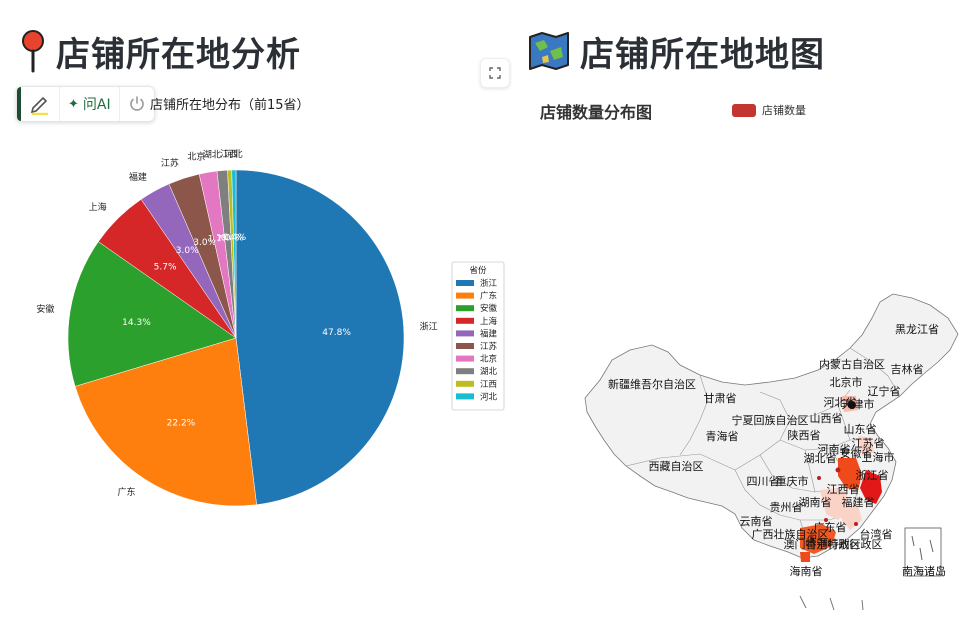  What do you see at coordinates (336, 333) in the screenshot?
I see `pie-data-label: 47.8%` at bounding box center [336, 333].